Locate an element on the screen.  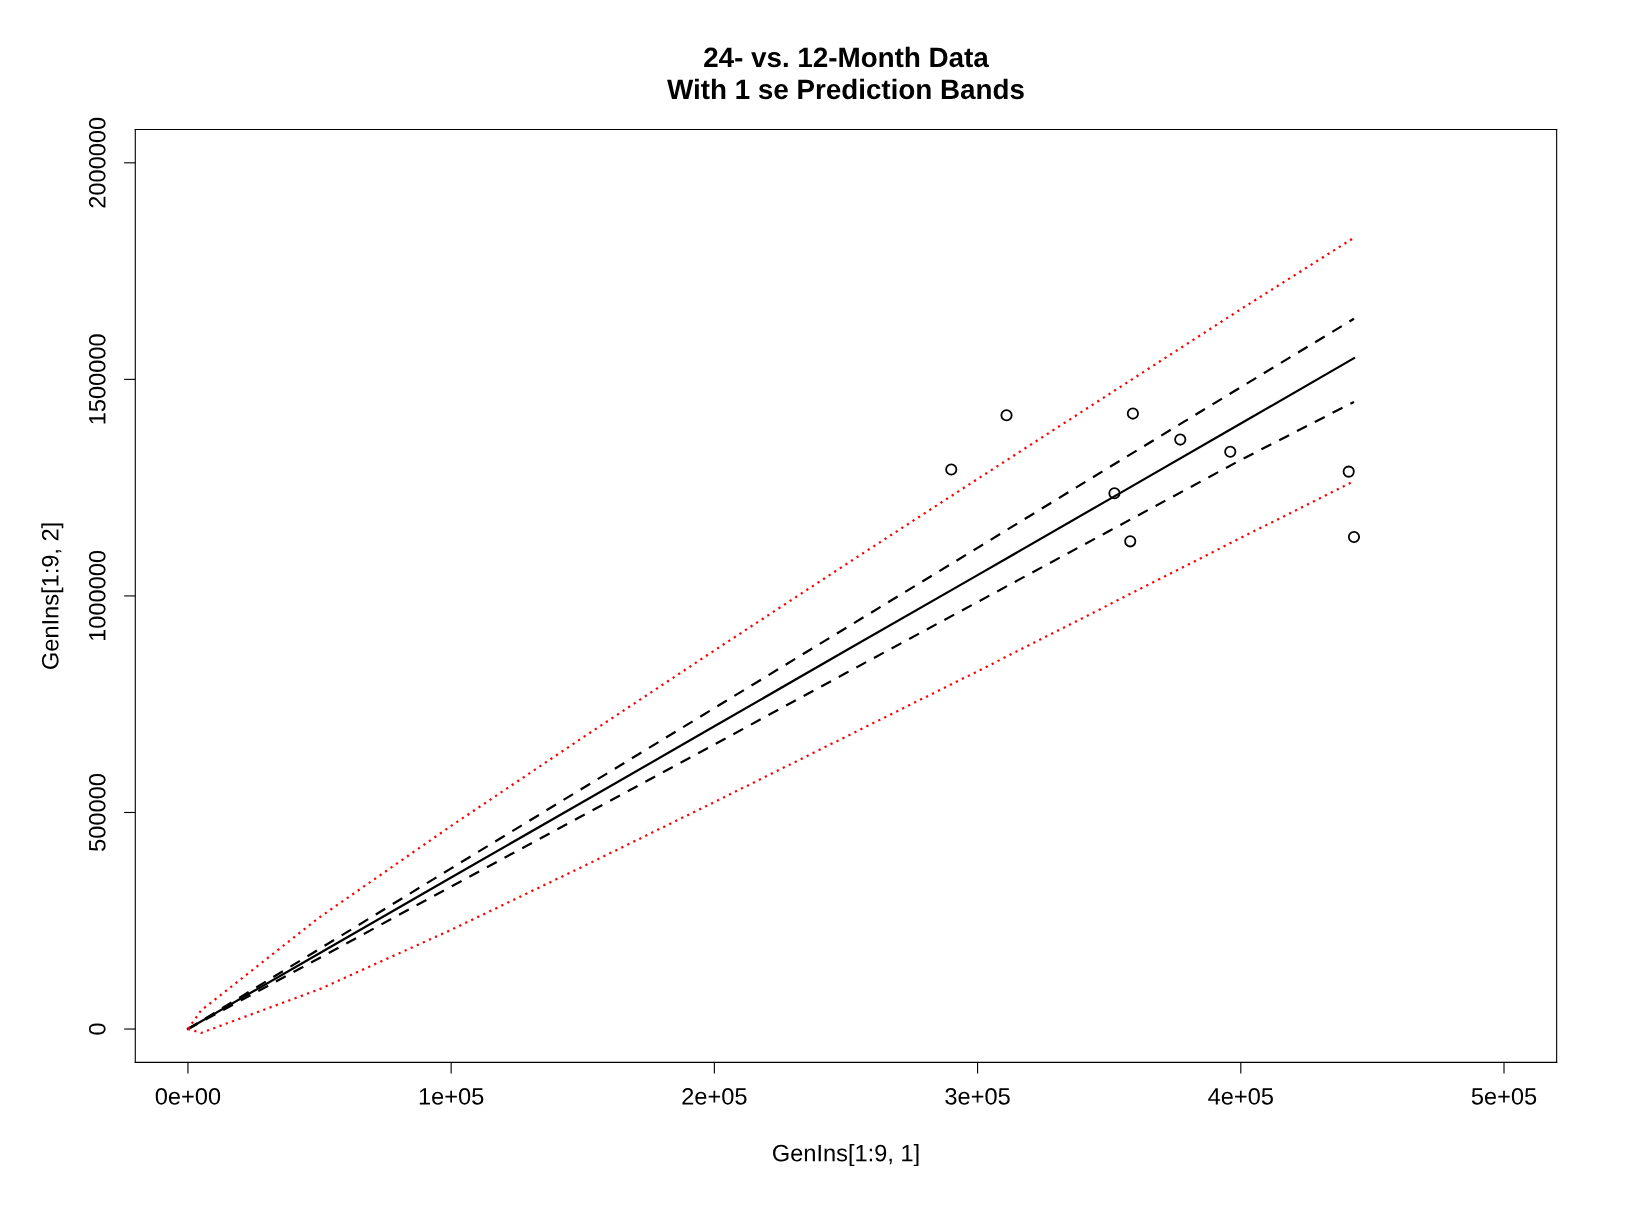
chart-title: 24- vs. 12-Month Data With 1 se Prediction Bands is located at coordinates (845, 73).